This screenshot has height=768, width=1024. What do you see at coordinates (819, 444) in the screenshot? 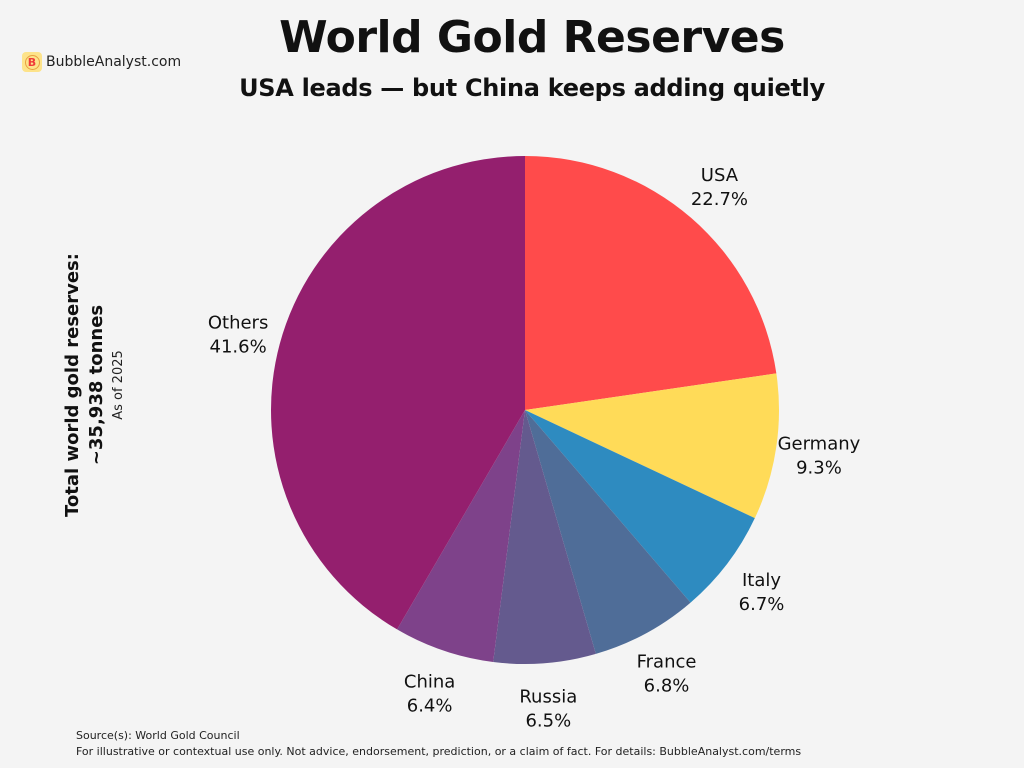
I see `slice-label: Germany` at bounding box center [819, 444].